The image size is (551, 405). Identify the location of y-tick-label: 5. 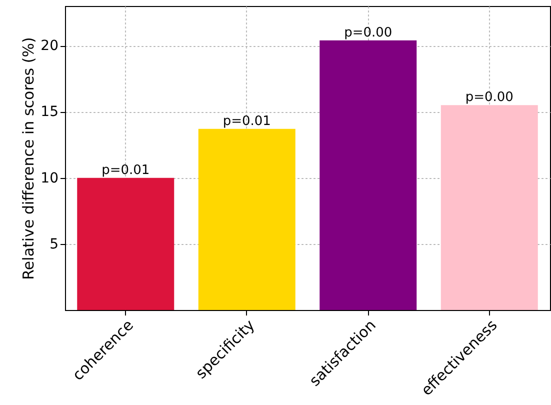
(54, 244).